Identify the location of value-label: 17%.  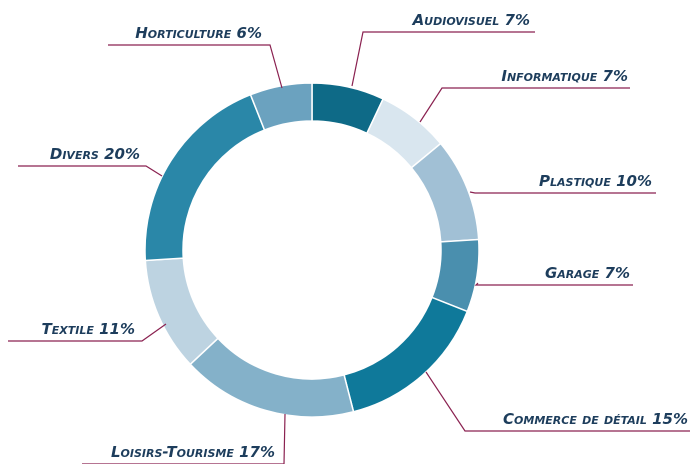
(257, 452).